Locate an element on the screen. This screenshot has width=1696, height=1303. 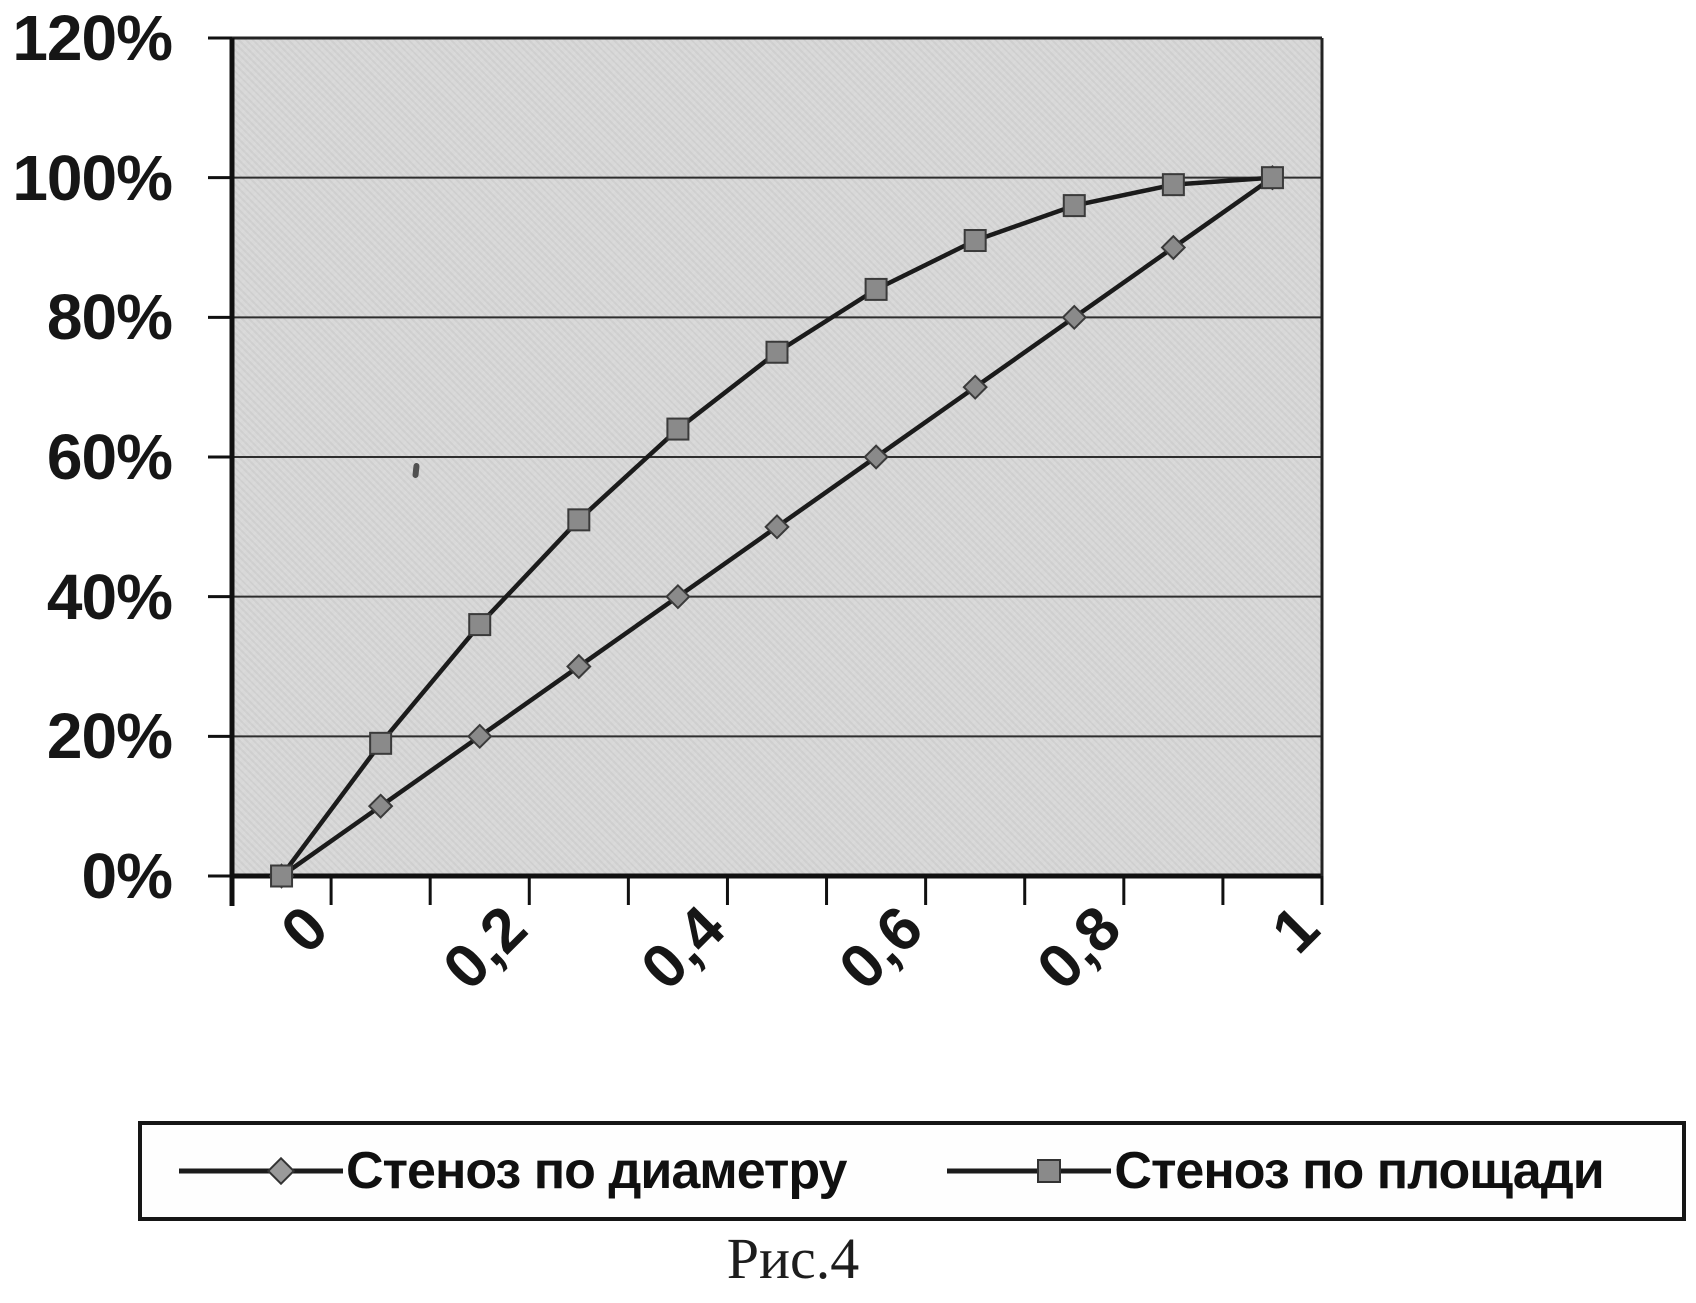
y-tick-label: 0% is located at coordinates (127, 876).